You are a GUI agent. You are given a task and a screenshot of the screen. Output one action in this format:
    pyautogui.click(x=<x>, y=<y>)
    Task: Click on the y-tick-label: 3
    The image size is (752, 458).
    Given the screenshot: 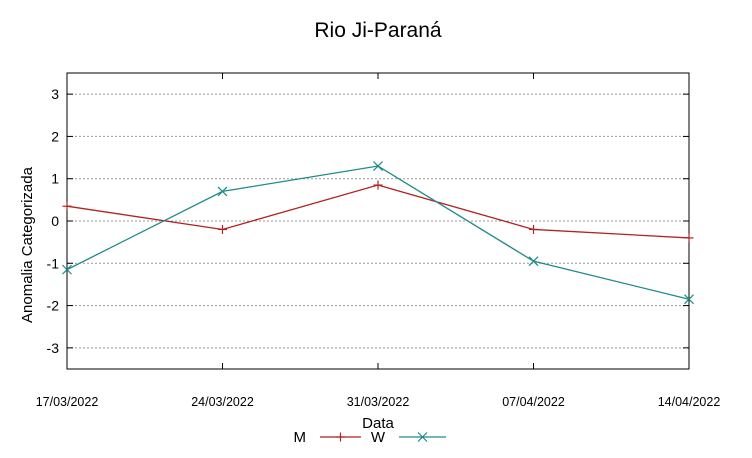 What is the action you would take?
    pyautogui.click(x=55, y=94)
    